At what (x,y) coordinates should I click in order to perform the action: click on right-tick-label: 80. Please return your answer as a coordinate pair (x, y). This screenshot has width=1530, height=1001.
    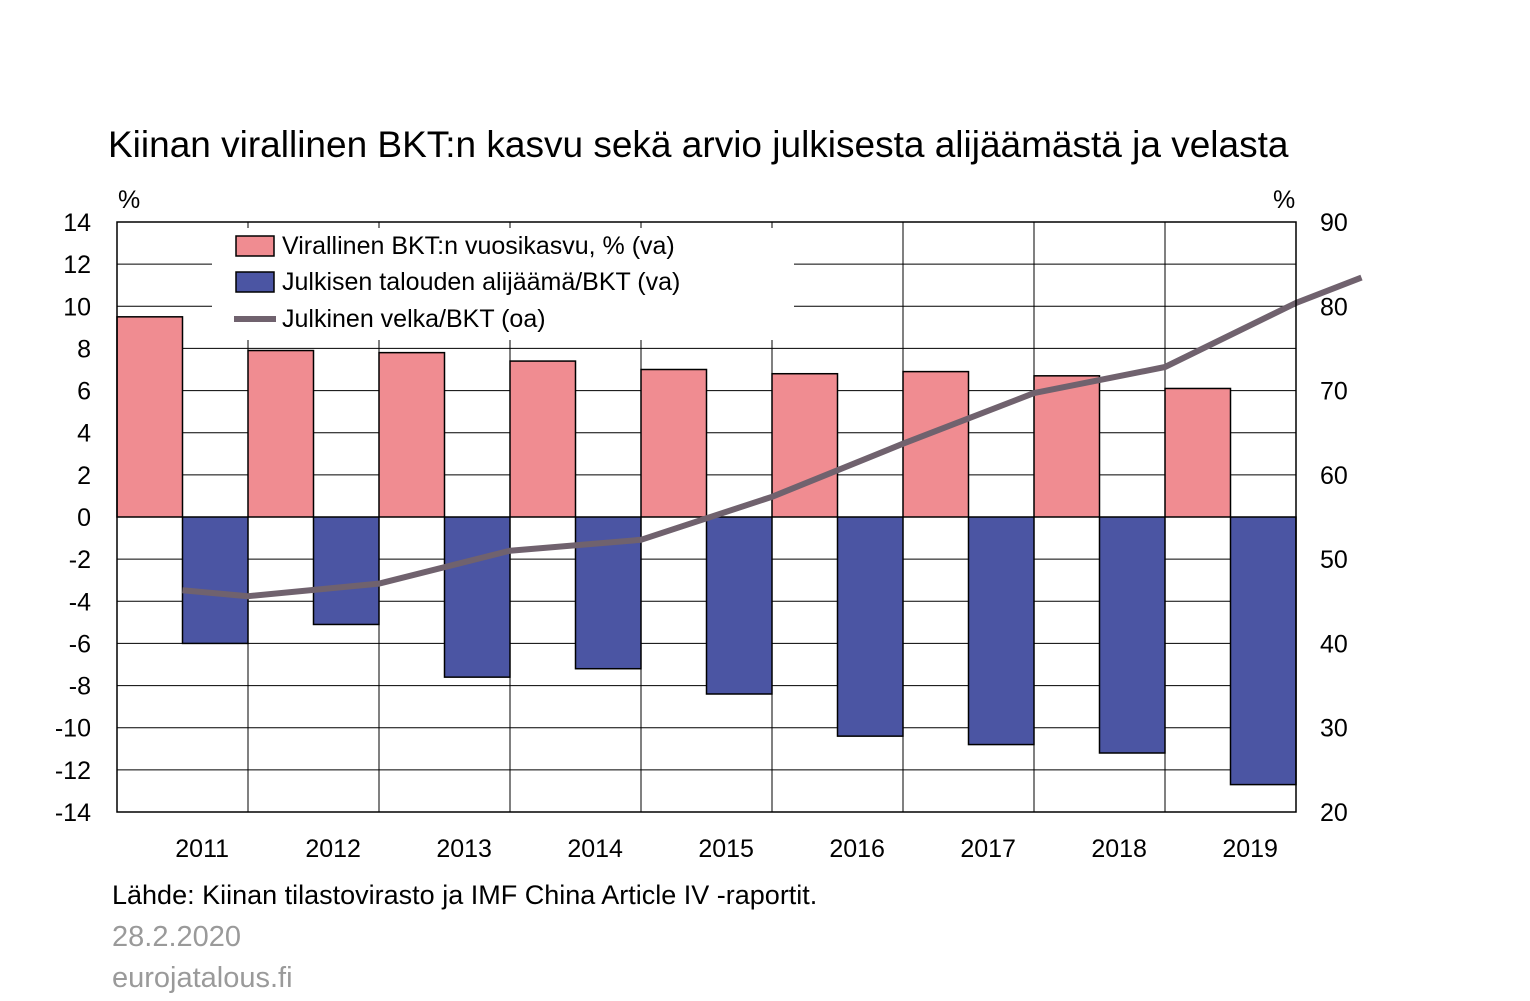
    Looking at the image, I should click on (1334, 307).